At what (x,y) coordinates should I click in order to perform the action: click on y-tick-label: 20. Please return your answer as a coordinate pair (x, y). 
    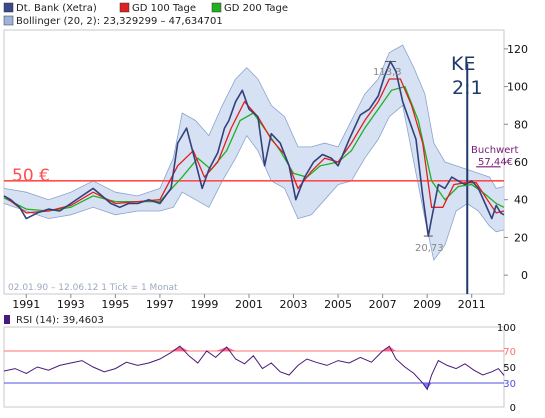
    Looking at the image, I should click on (521, 237).